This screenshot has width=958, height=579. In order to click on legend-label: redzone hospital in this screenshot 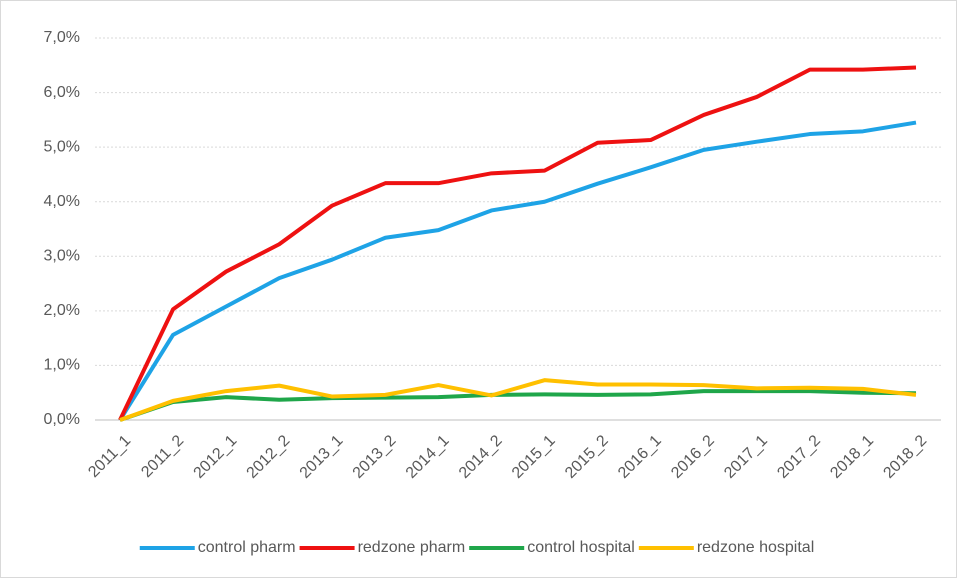, I will do `click(755, 547)`.